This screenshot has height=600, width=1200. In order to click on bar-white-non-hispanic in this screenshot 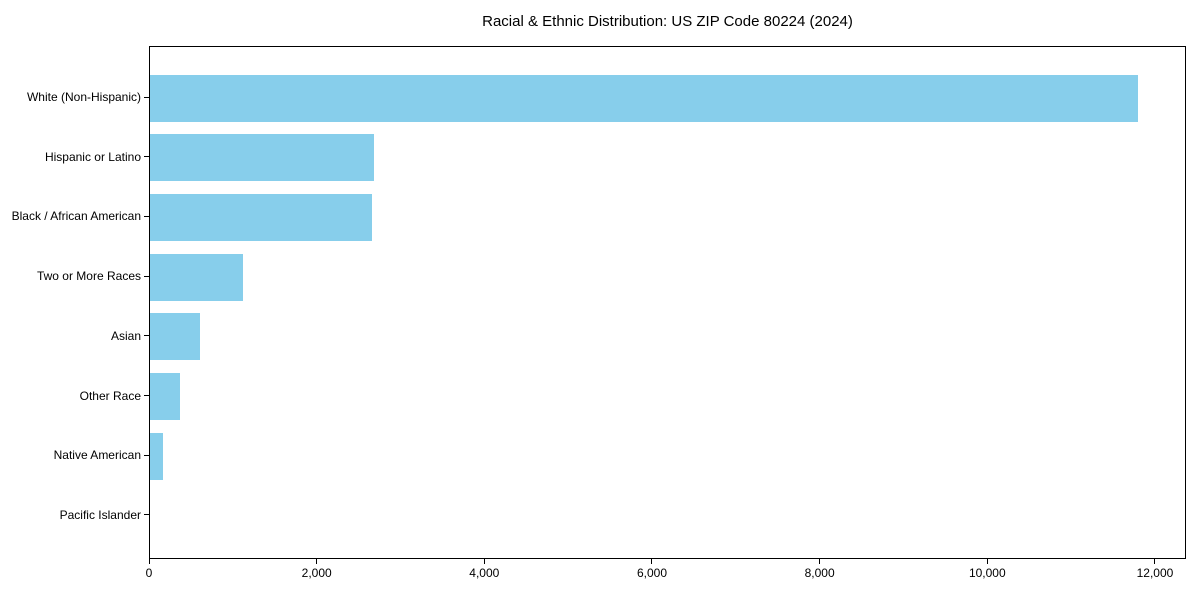, I will do `click(644, 98)`.